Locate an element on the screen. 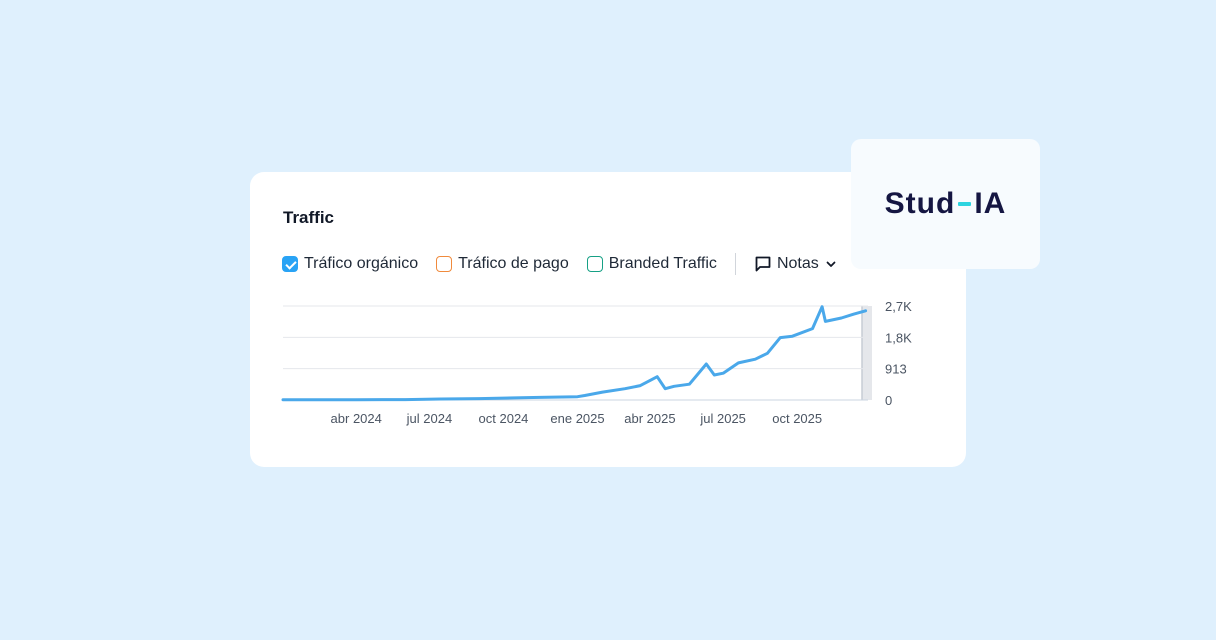 This screenshot has height=640, width=1216. x-tick-label: oct 2024 is located at coordinates (504, 418).